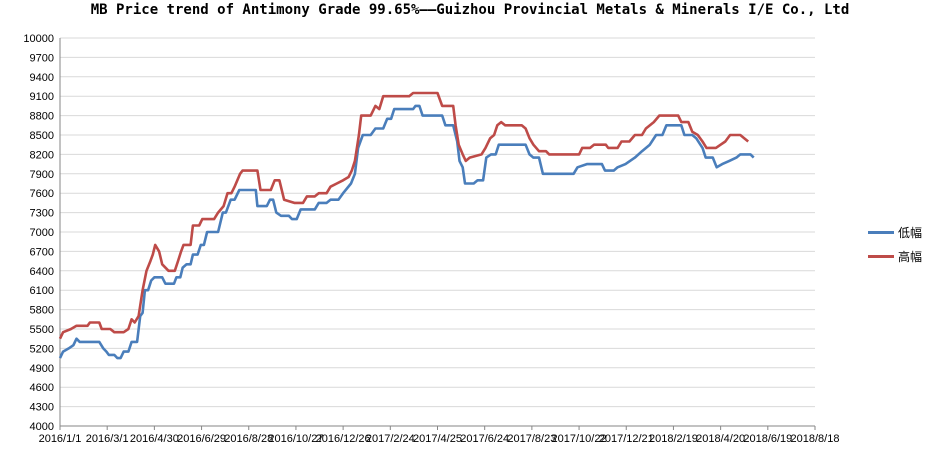  Describe the element at coordinates (42, 136) in the screenshot. I see `y-tick-label: 8500` at that location.